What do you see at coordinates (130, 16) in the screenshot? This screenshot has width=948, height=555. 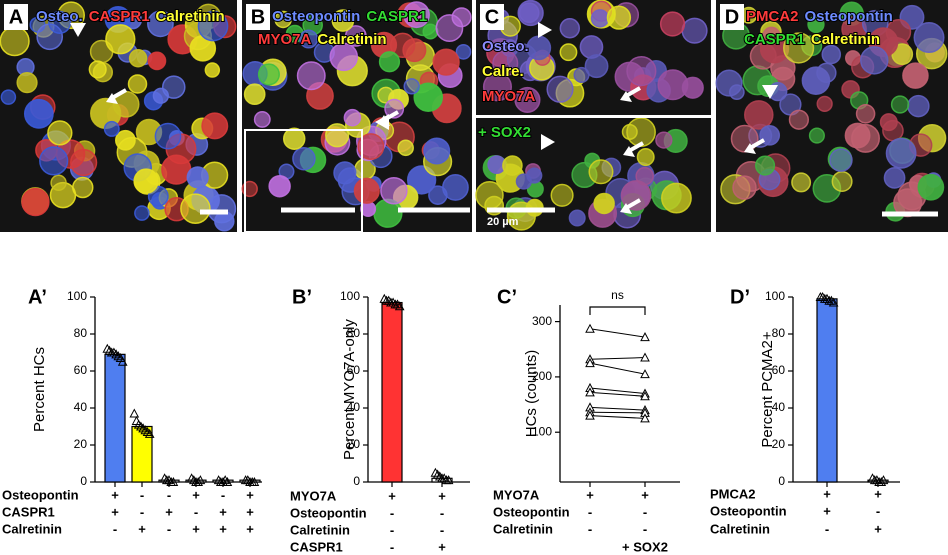 I see `stain-labels: Osteo. CASPR1 Calretinin` at bounding box center [130, 16].